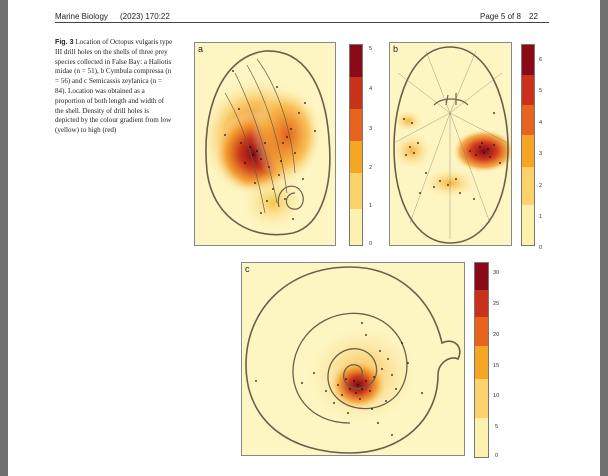  I want to click on colorbar-a-tick: 0, so click(371, 244).